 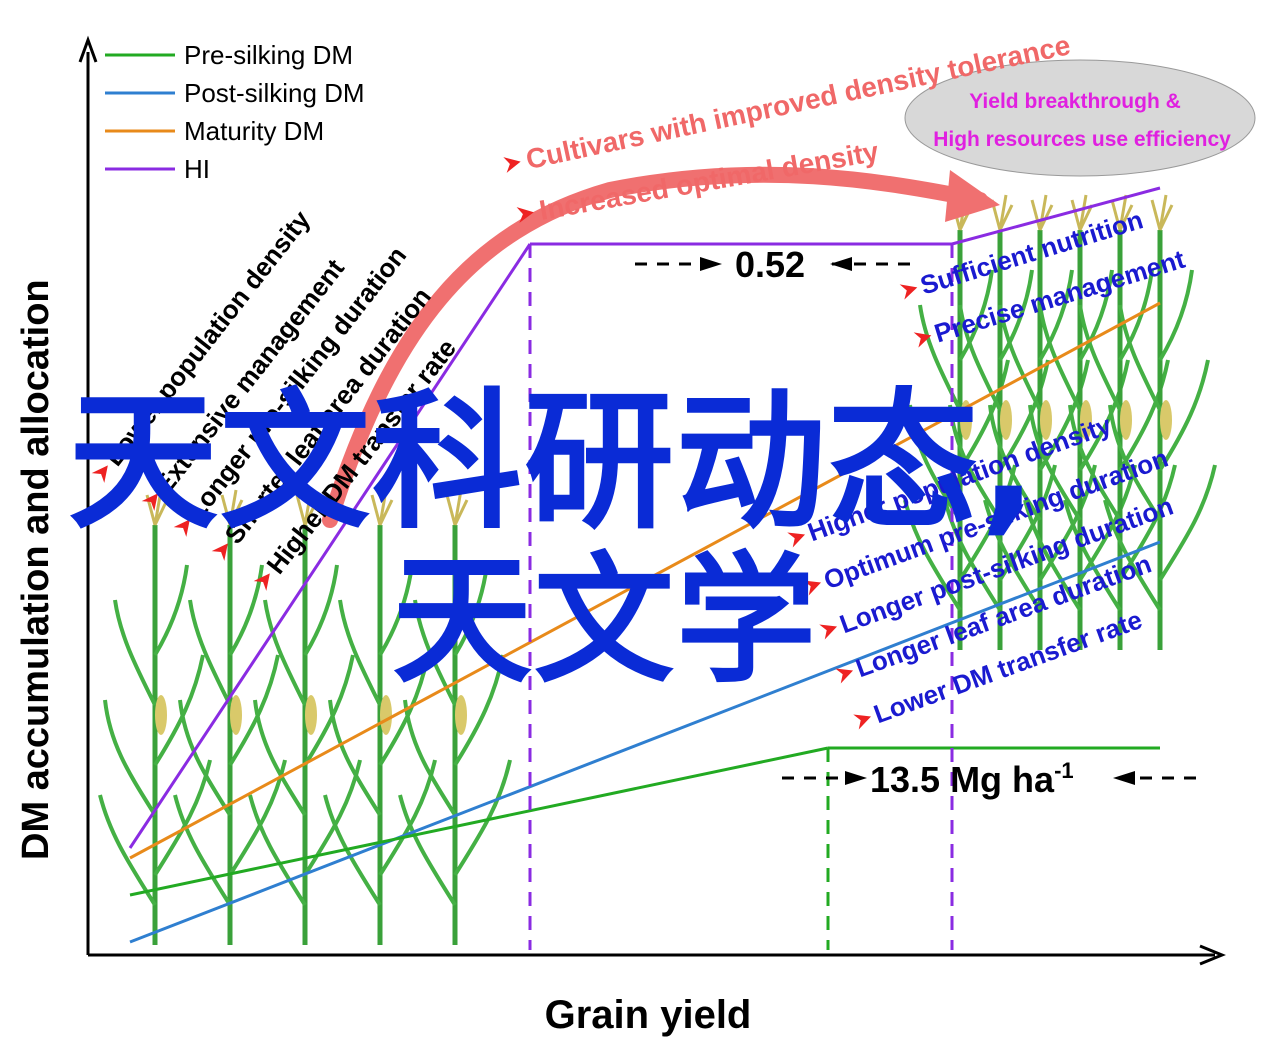 What do you see at coordinates (274, 93) in the screenshot?
I see `legend-label-post-silking: Post-silking DM` at bounding box center [274, 93].